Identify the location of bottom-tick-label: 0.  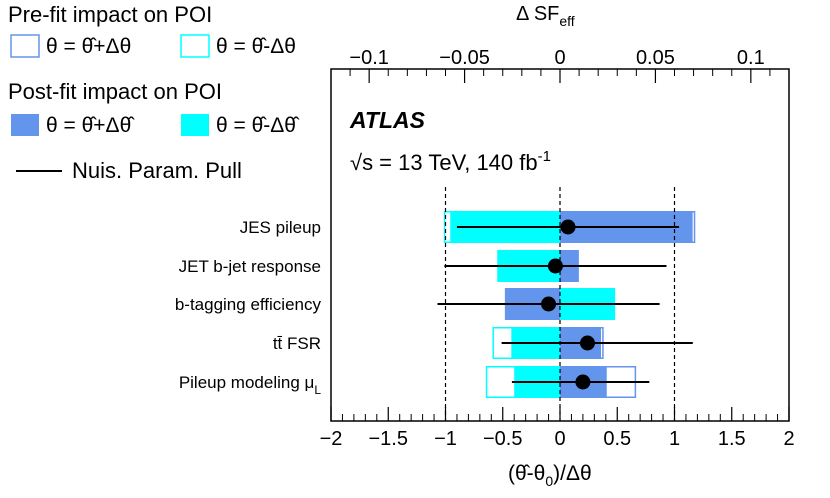
(559, 439).